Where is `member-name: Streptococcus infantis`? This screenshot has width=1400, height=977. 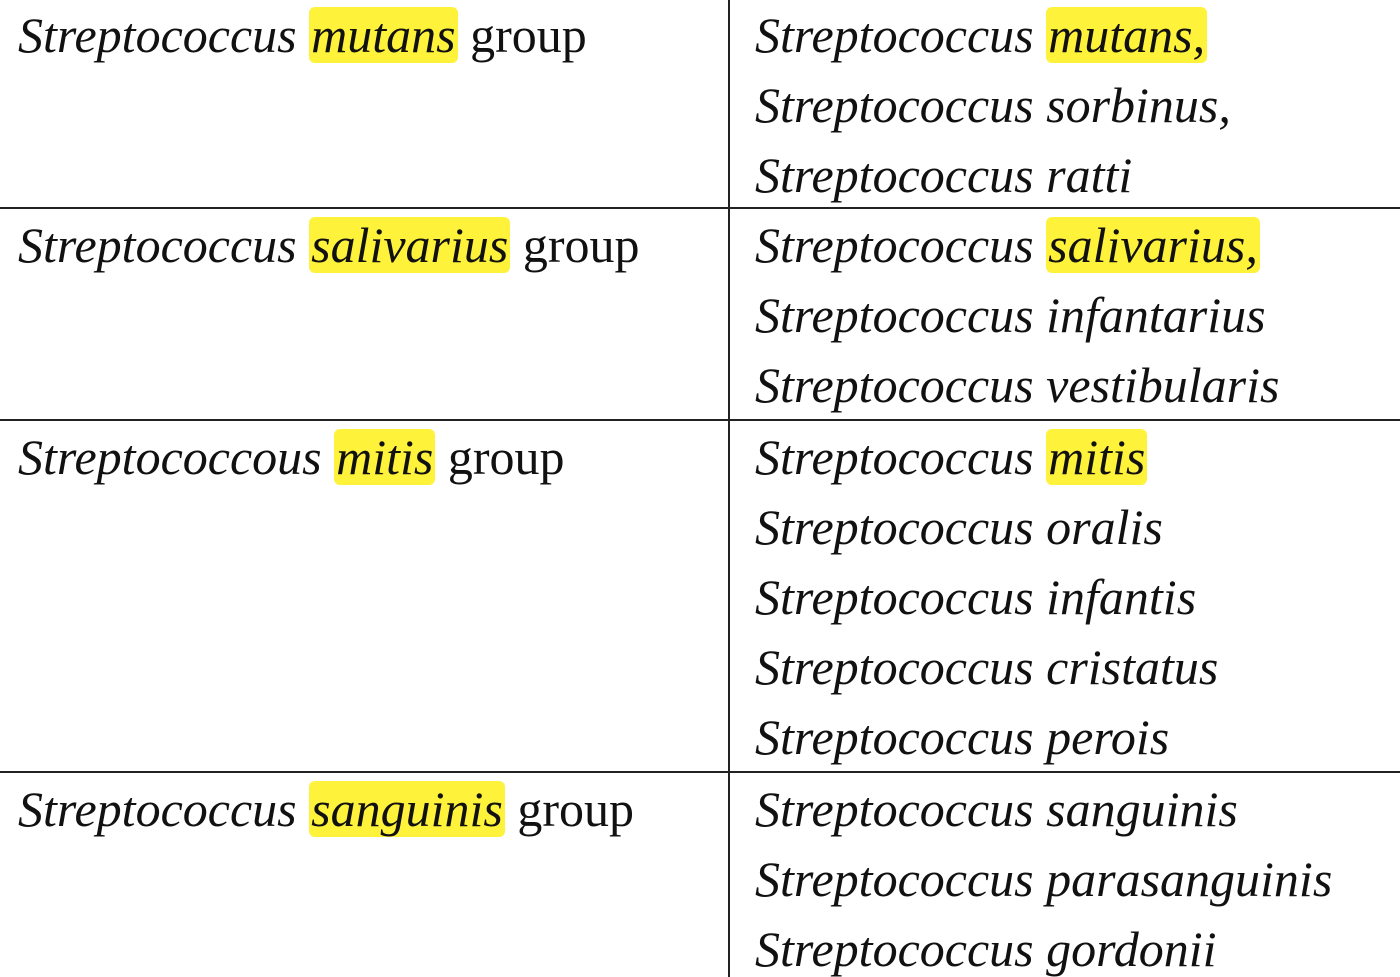 member-name: Streptococcus infantis is located at coordinates (976, 597).